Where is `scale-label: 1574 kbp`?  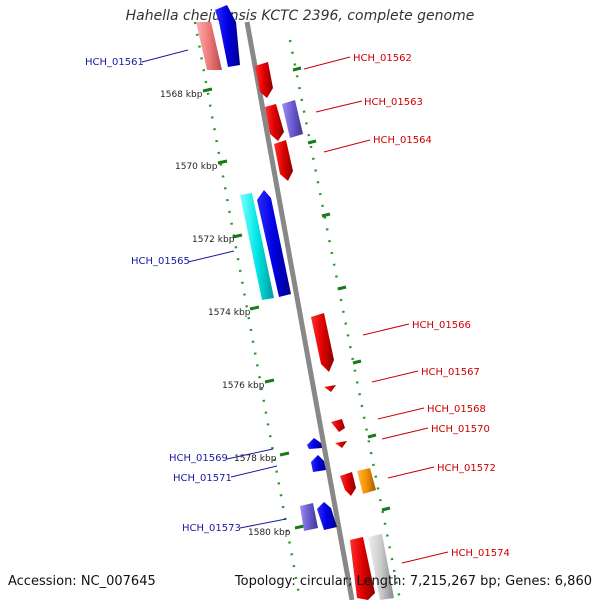
scale-label: 1574 kbp is located at coordinates (229, 313).